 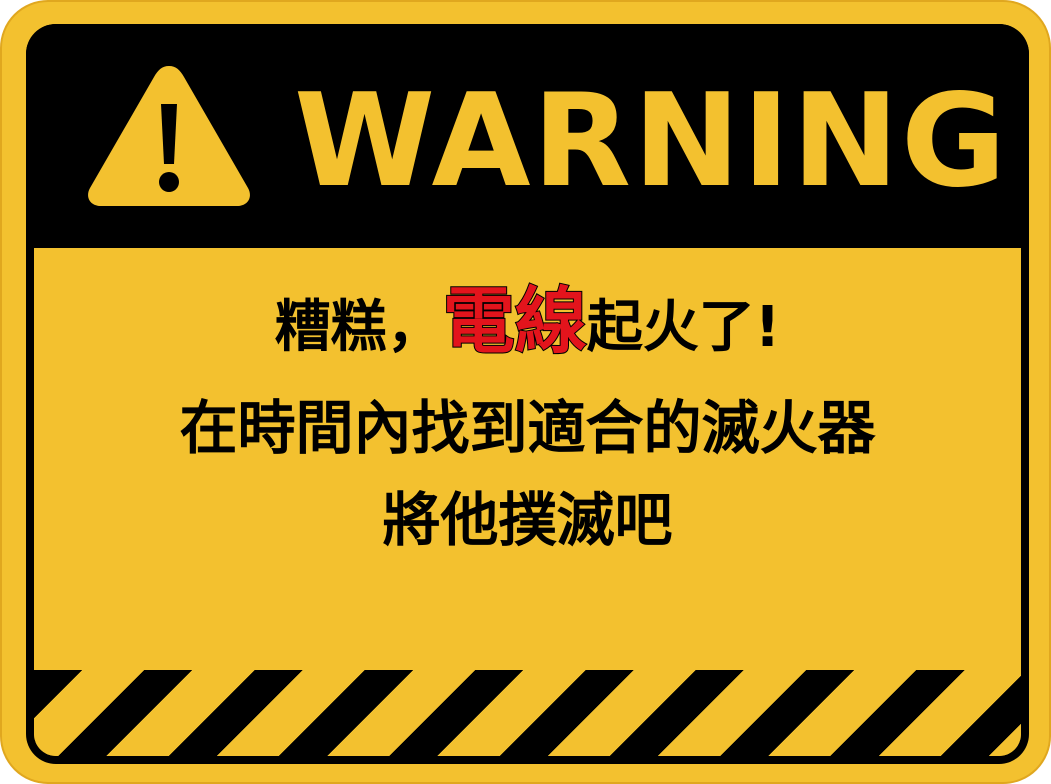 I want to click on message-line-1-end: 起火了!, so click(x=683, y=327).